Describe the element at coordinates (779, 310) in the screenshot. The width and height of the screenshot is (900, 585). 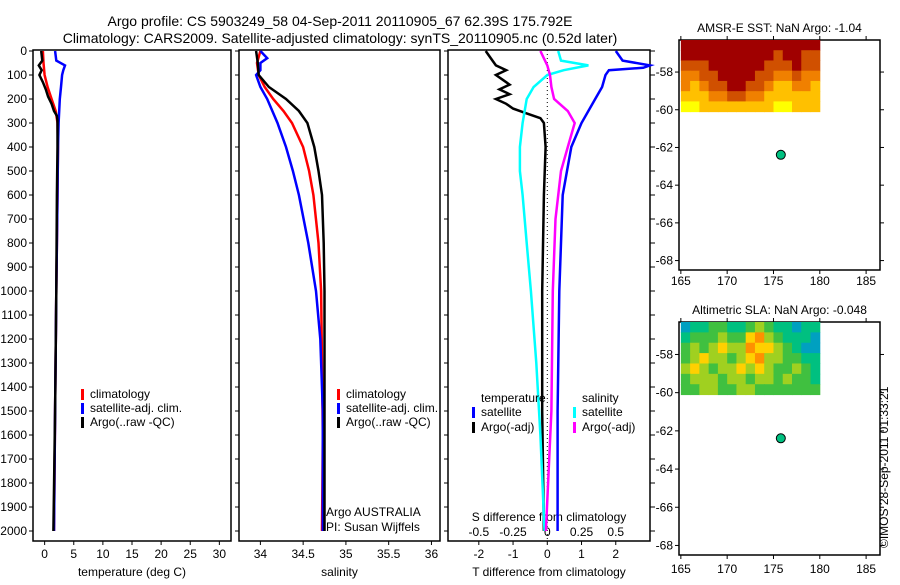
I see `map-title: Altimetric SLA: NaN Argo: -0.048` at that location.